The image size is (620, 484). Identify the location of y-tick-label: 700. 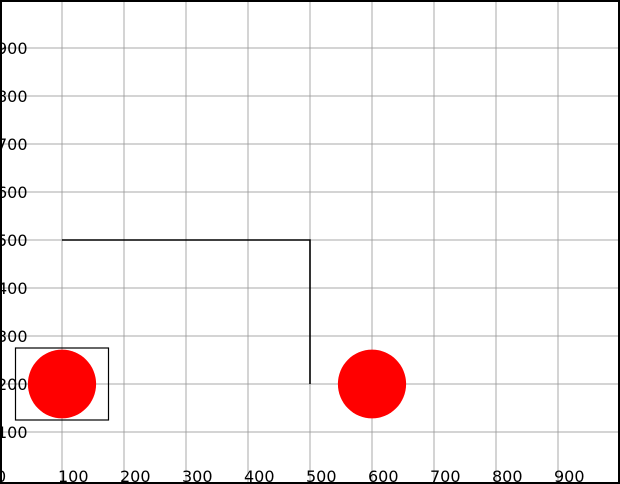
(14, 144).